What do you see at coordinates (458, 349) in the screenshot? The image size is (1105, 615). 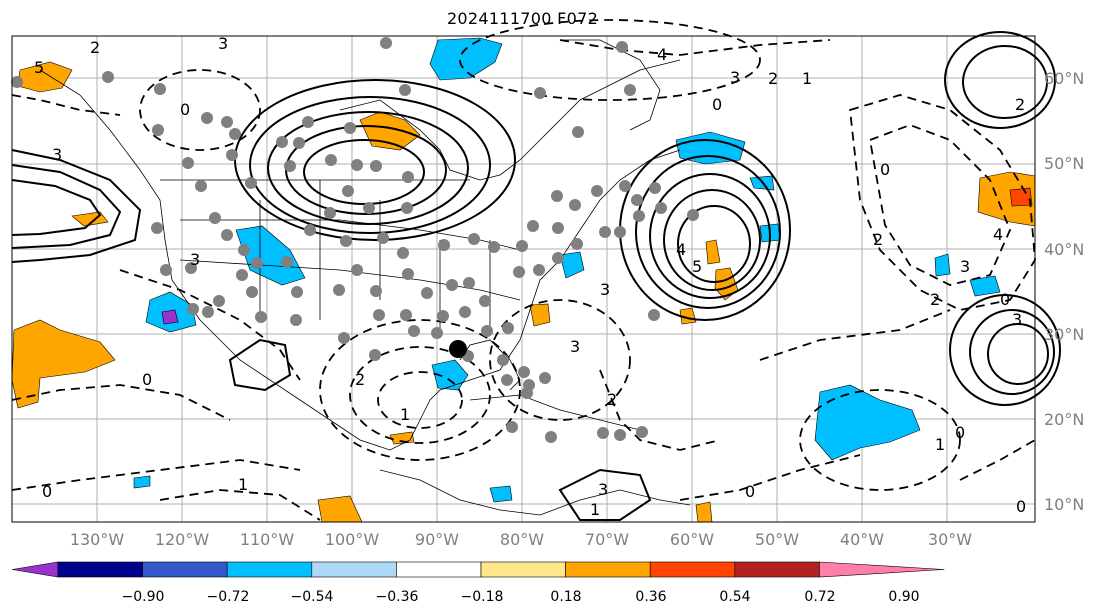 I see `highlight-marker` at bounding box center [458, 349].